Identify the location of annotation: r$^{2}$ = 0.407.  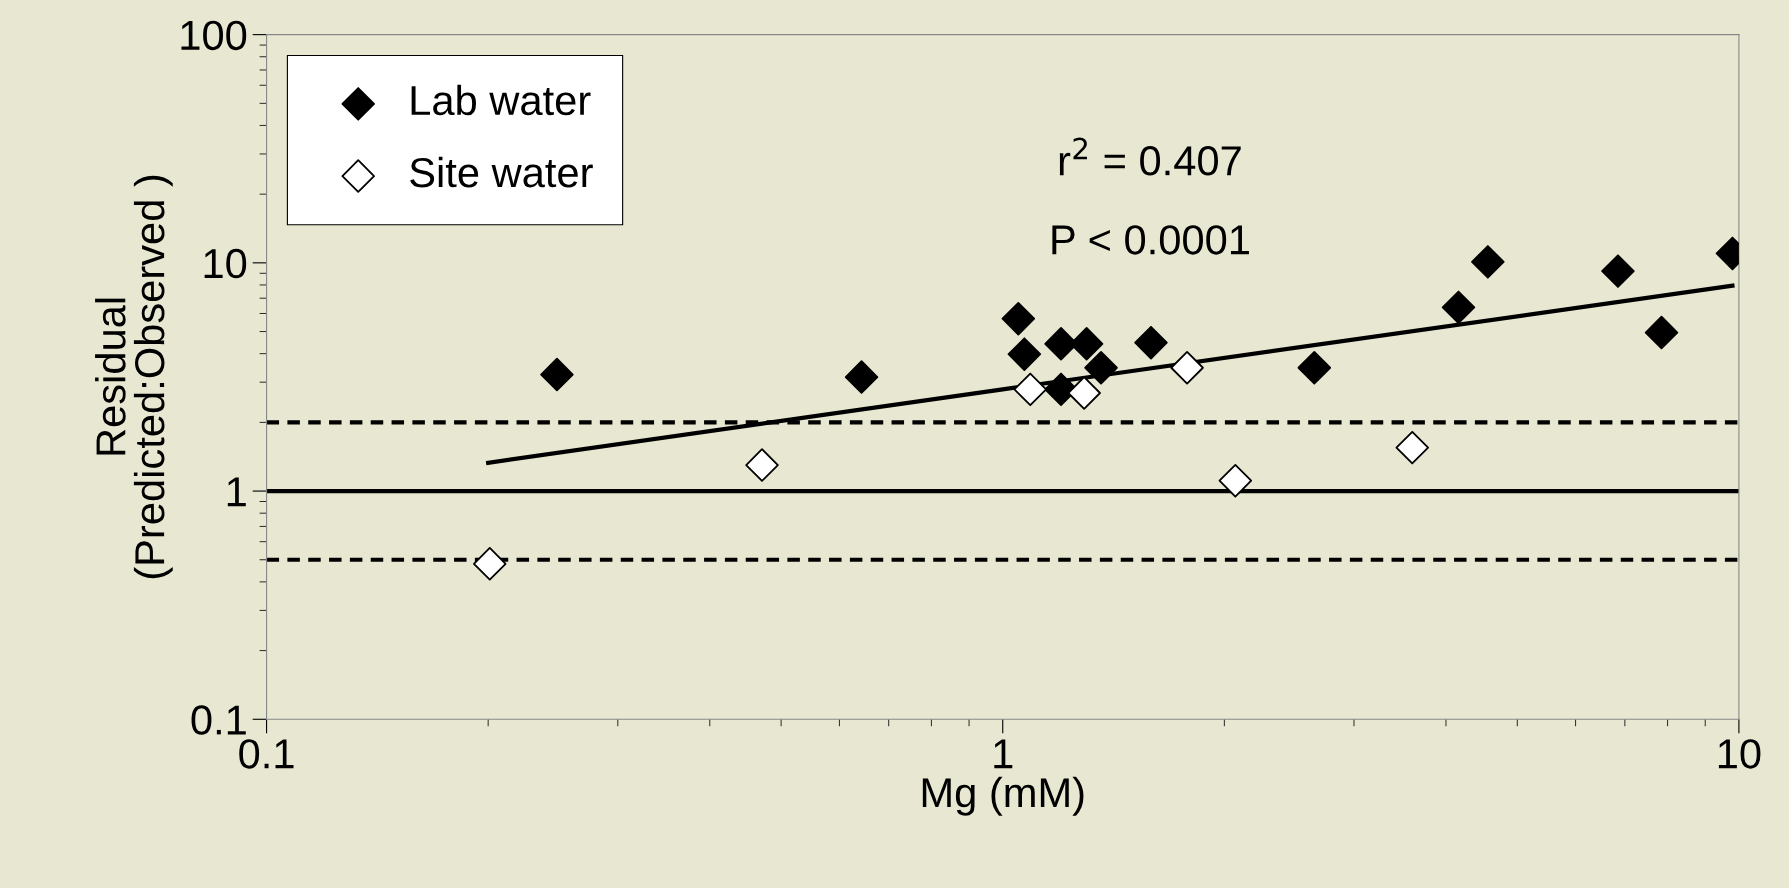
(1150, 156).